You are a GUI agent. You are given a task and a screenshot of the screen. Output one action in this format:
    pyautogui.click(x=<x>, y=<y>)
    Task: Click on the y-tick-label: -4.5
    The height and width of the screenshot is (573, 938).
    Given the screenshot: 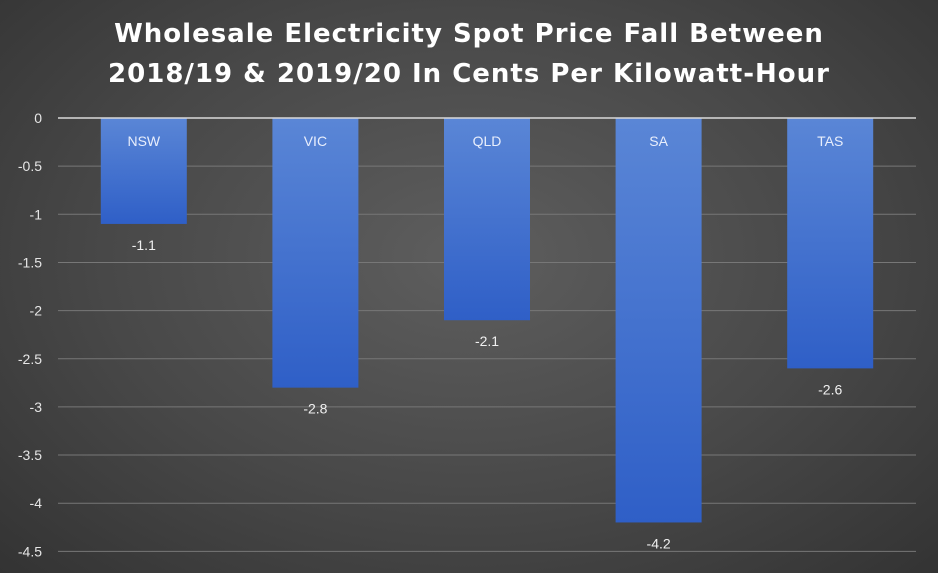 What is the action you would take?
    pyautogui.click(x=30, y=551)
    